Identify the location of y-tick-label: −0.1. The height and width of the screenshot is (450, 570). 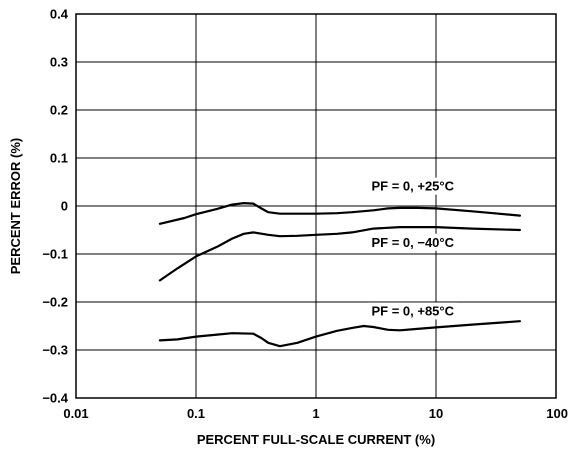
(55, 254).